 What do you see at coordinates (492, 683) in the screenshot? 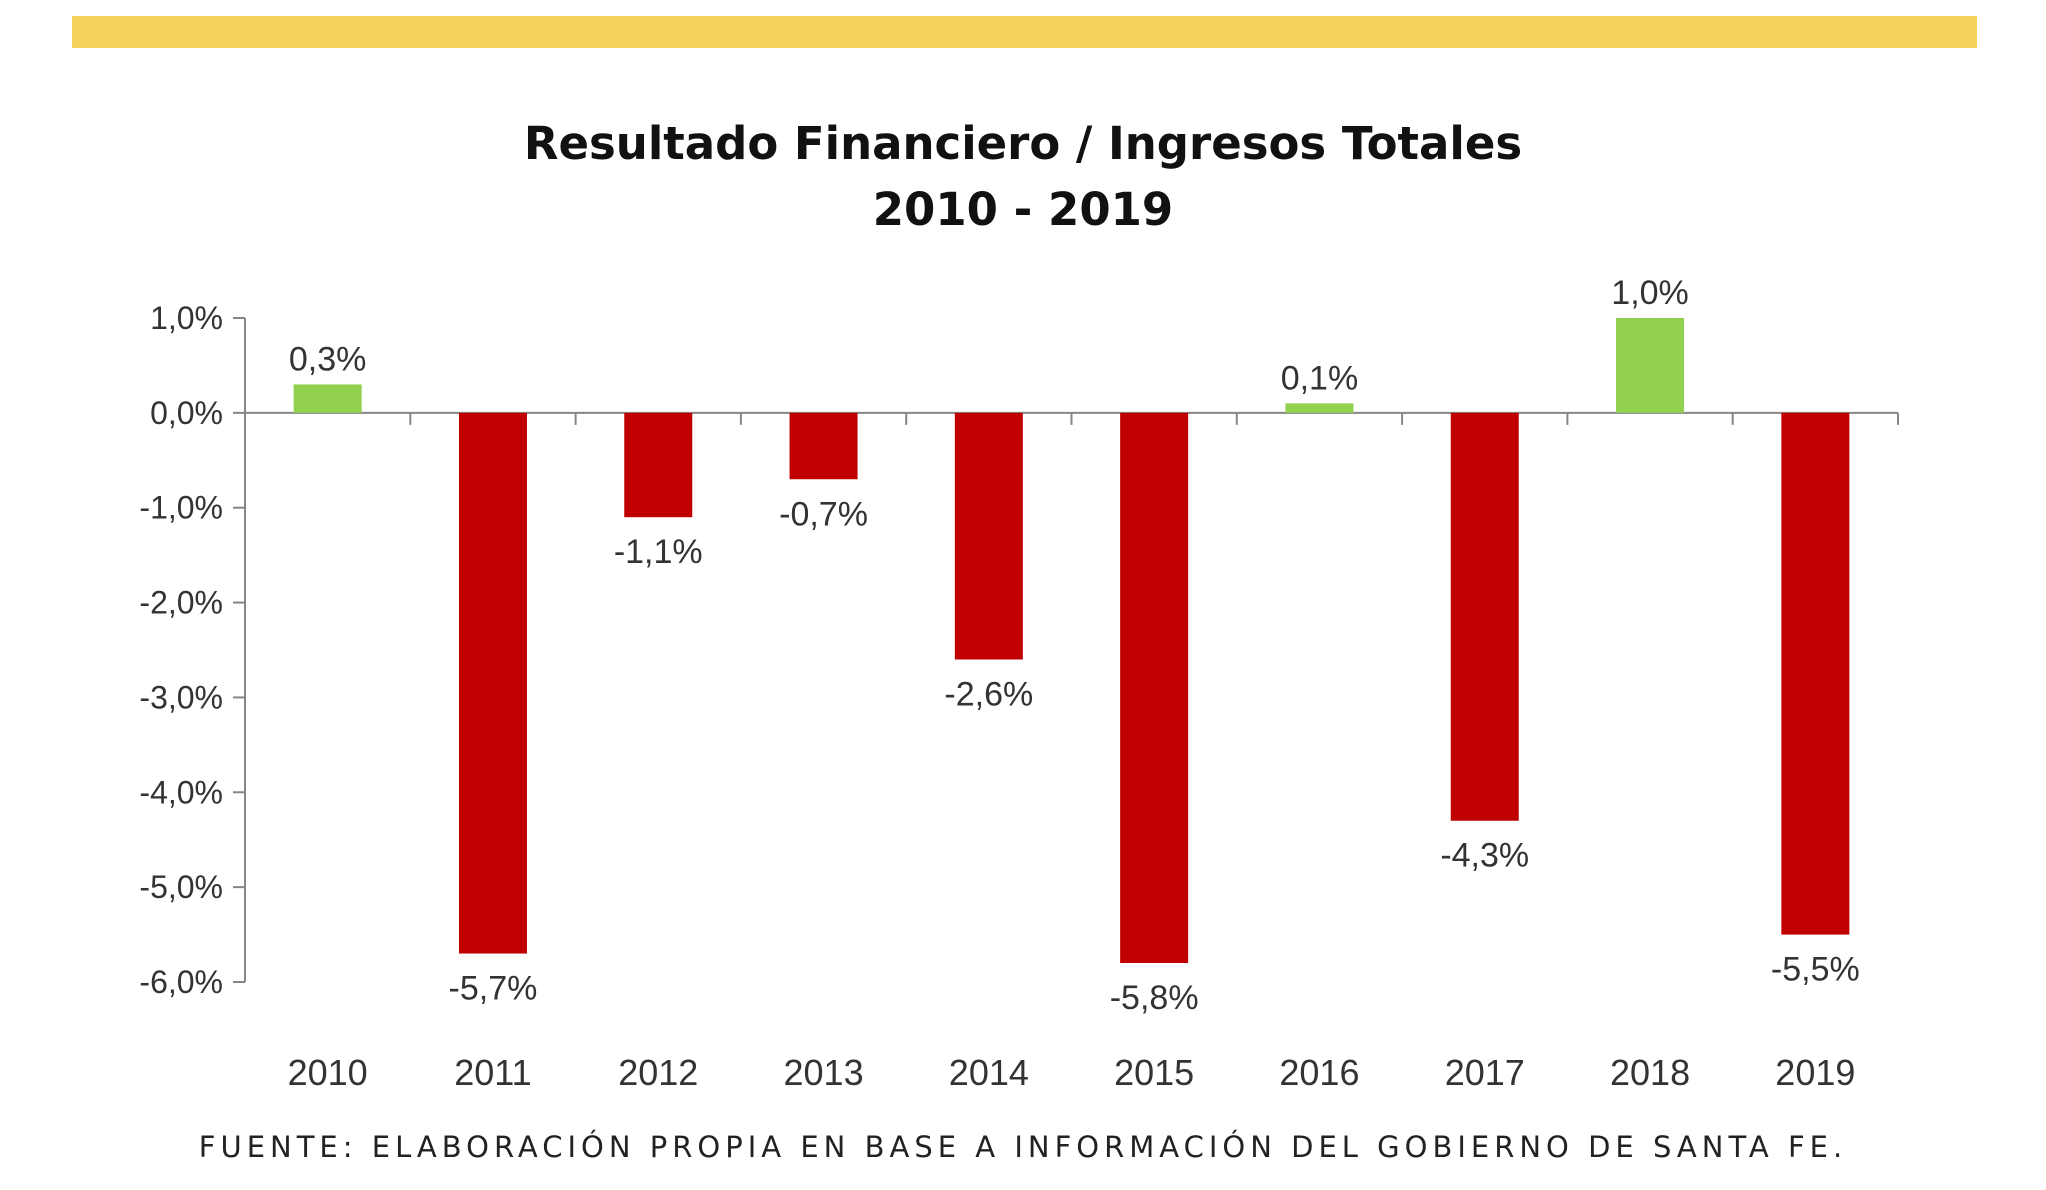
I see `bar-2011` at bounding box center [492, 683].